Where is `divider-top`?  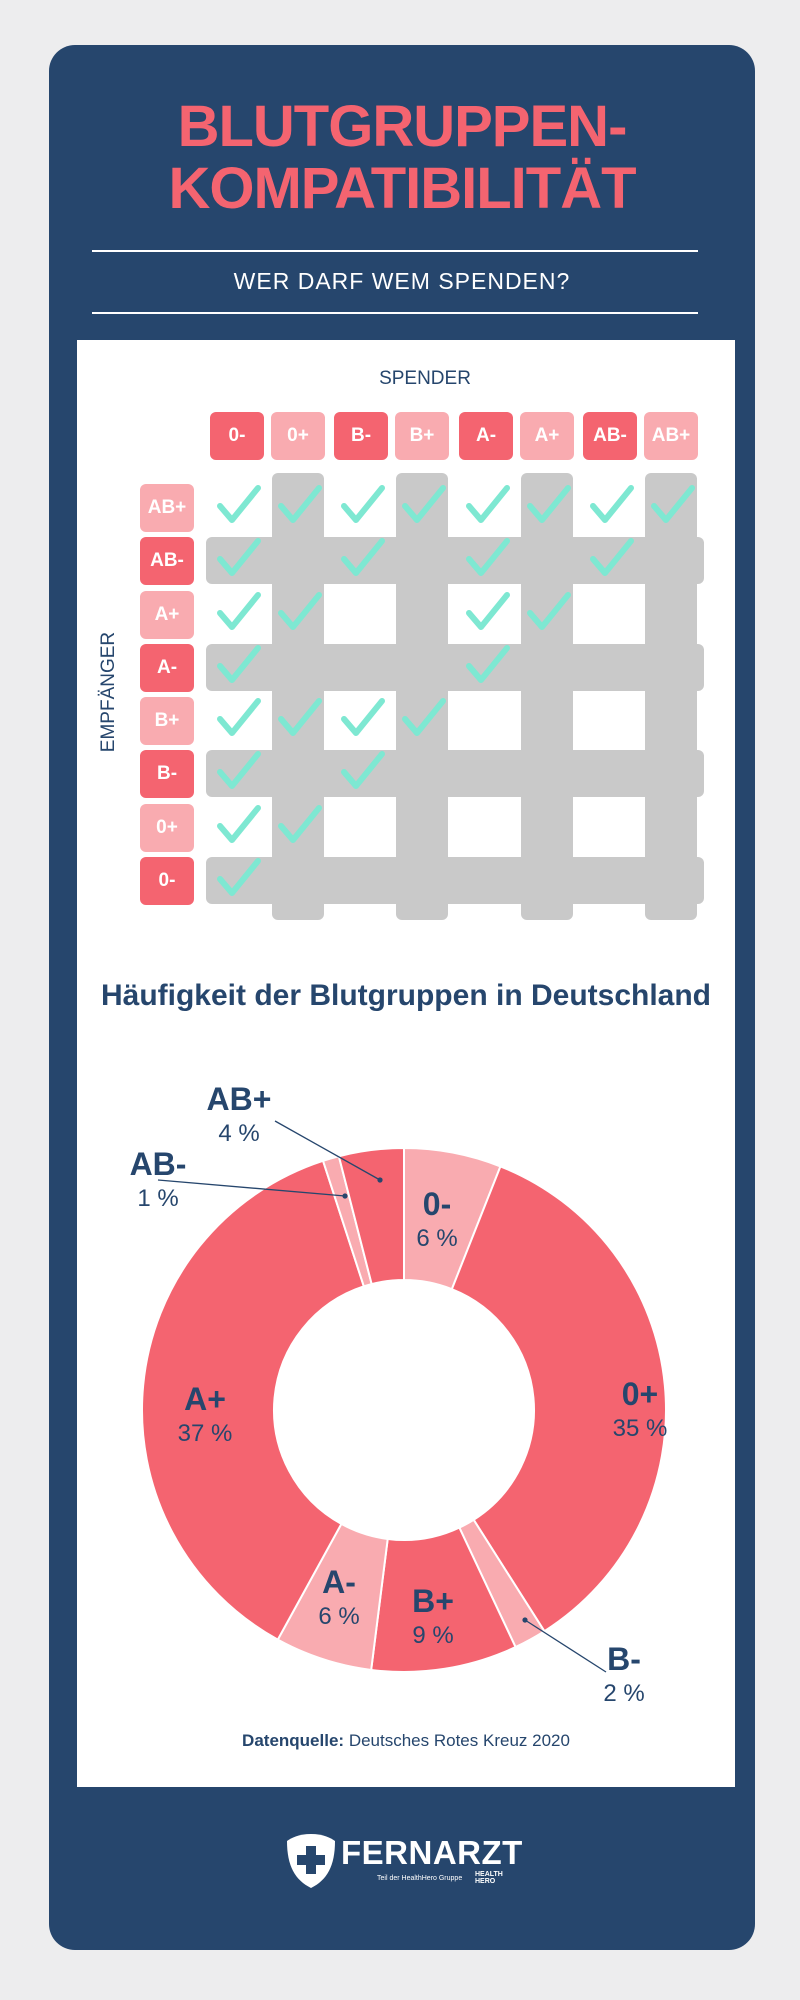
divider-top is located at coordinates (395, 251).